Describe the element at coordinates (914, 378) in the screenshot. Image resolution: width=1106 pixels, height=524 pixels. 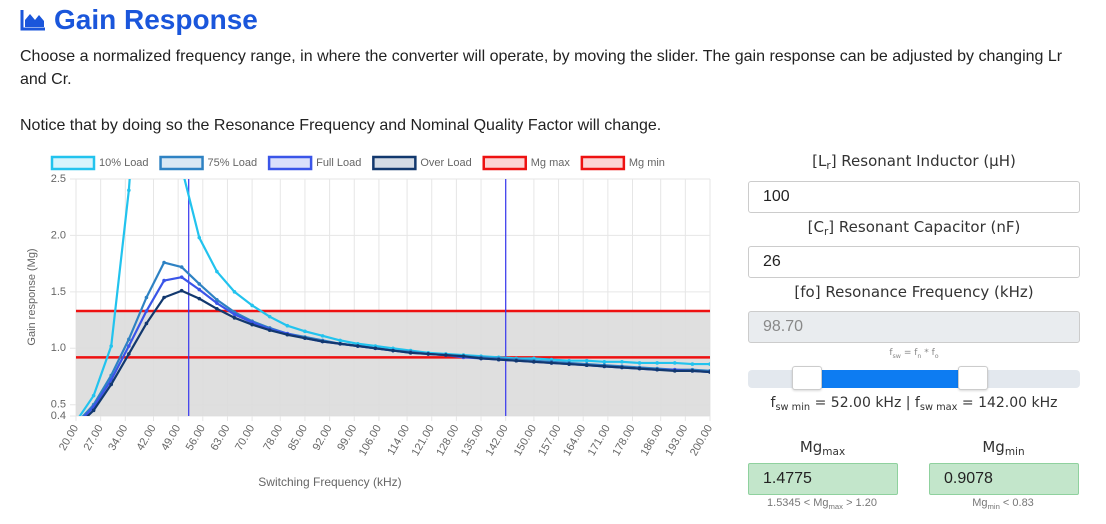
I see `slider-track` at that location.